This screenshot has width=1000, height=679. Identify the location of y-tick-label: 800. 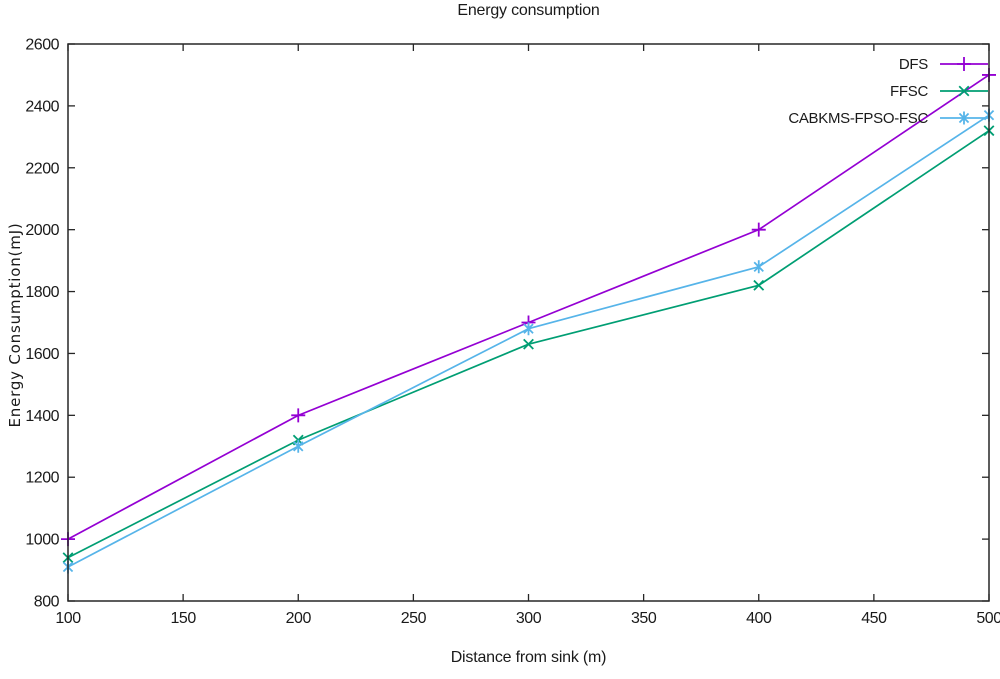
(47, 602).